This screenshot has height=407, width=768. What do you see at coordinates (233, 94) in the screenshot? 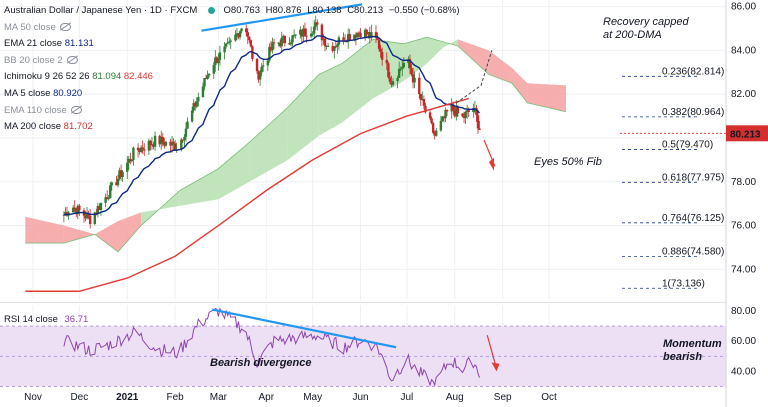
I see `indicator-row: MA 5 close 80.920` at bounding box center [233, 94].